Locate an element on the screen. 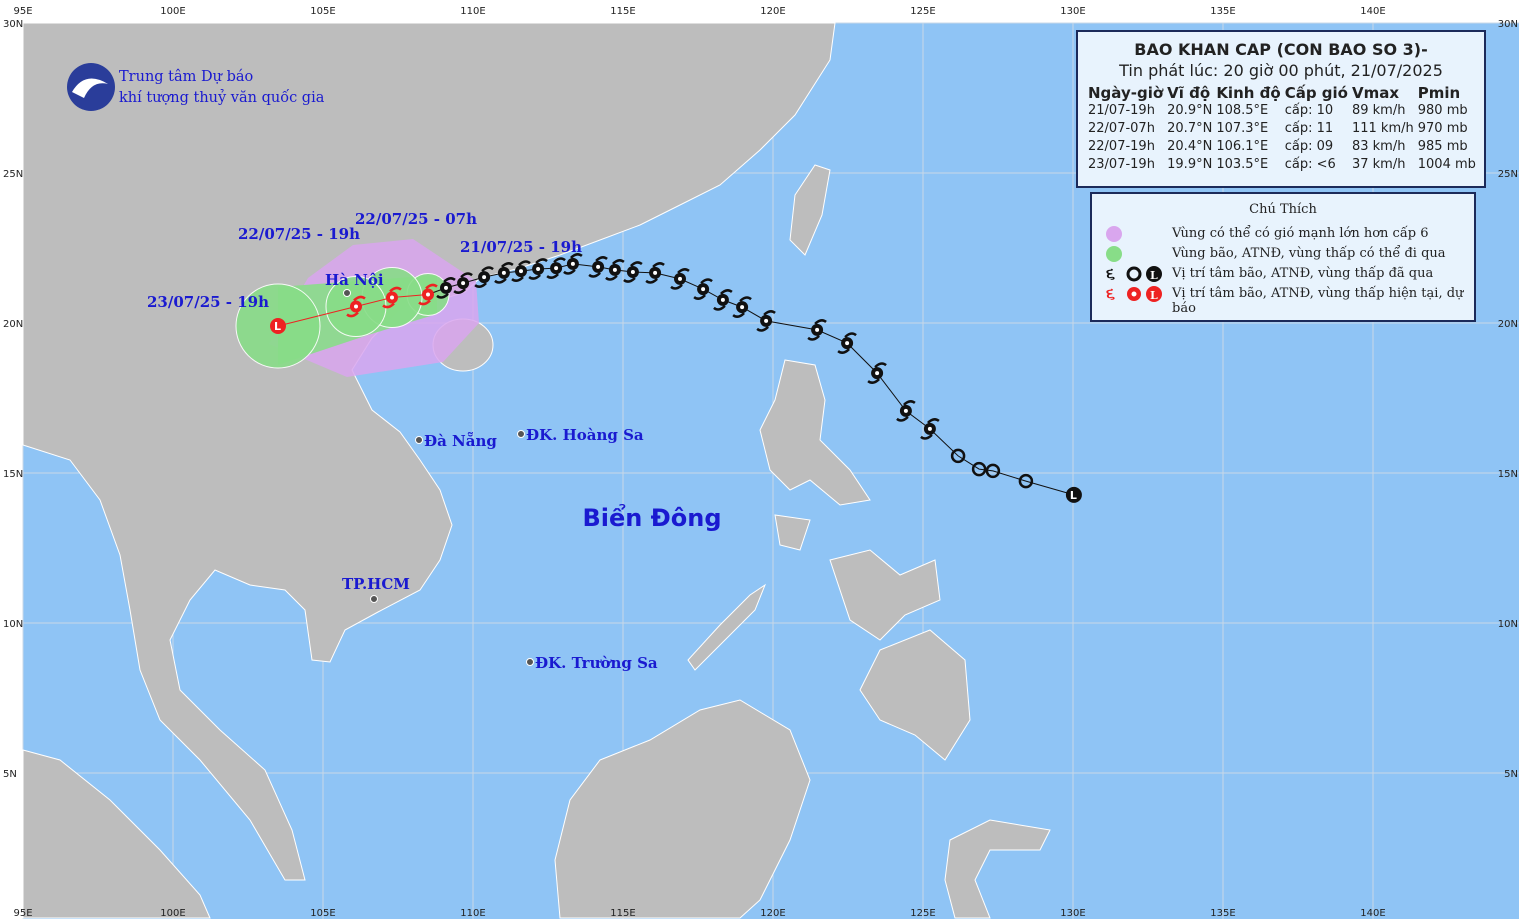 The image size is (1519, 919). lon-tick-label: 100E is located at coordinates (172, 913).